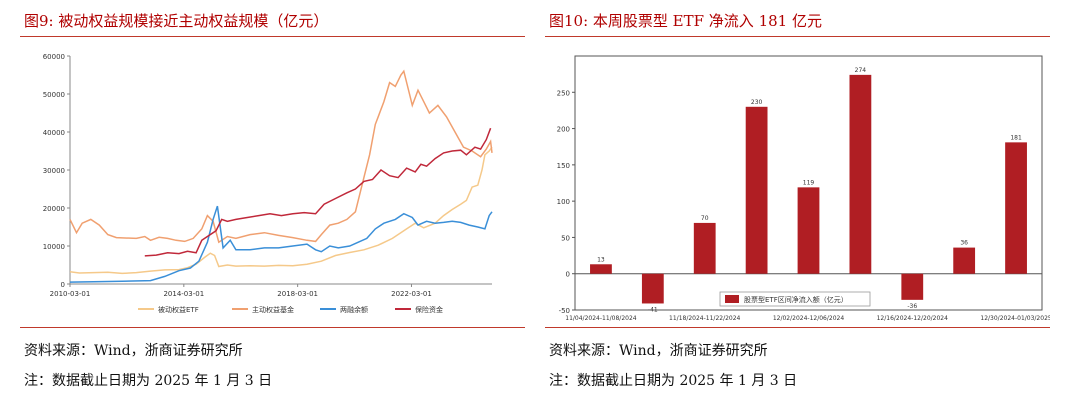 The image size is (1080, 401). What do you see at coordinates (354, 309) in the screenshot?
I see `legend-label: 两融余额` at bounding box center [354, 309].